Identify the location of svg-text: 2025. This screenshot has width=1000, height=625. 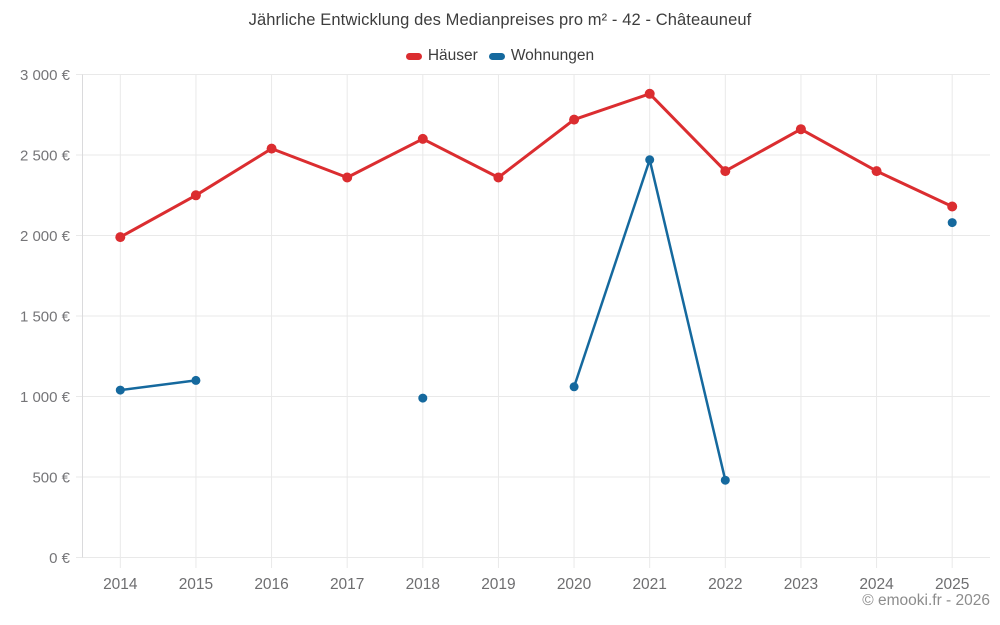
(952, 584).